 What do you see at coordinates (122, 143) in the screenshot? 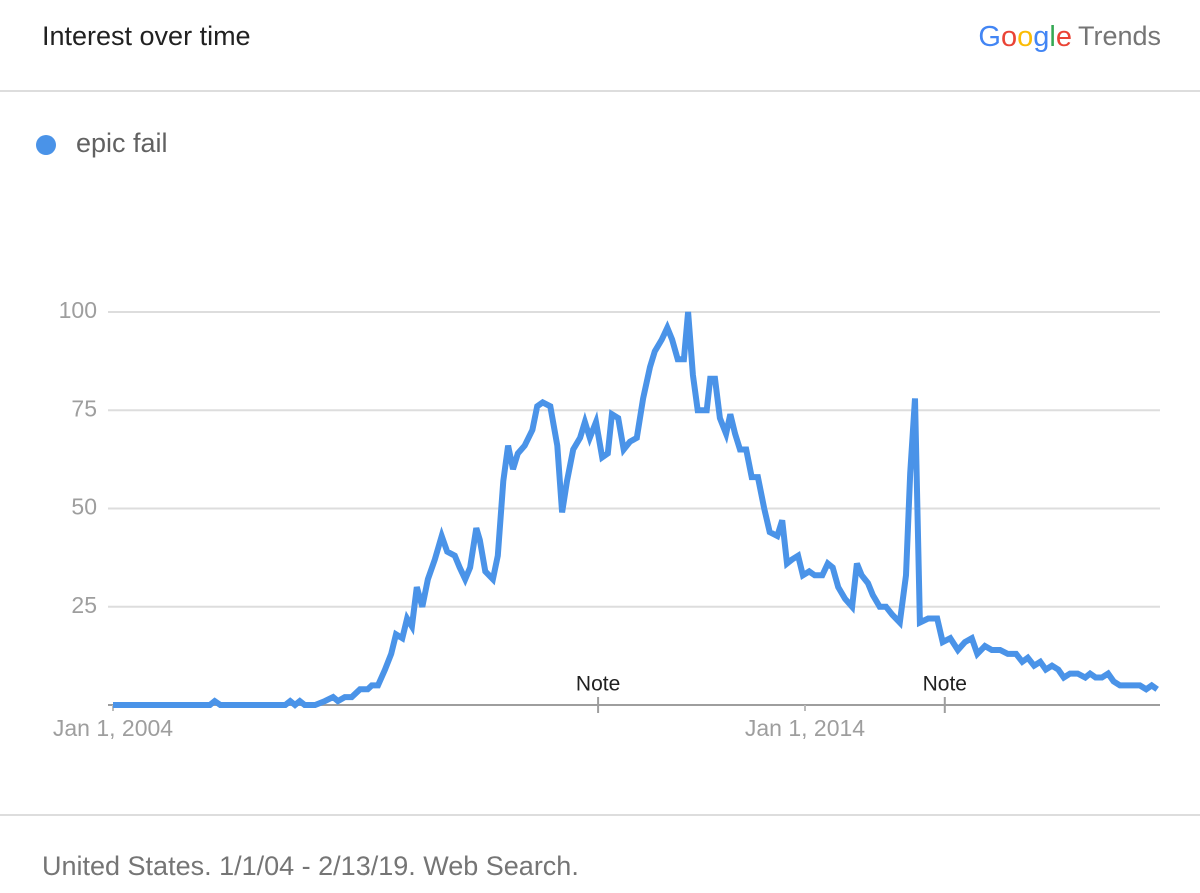
I see `legend-label: epic fail` at bounding box center [122, 143].